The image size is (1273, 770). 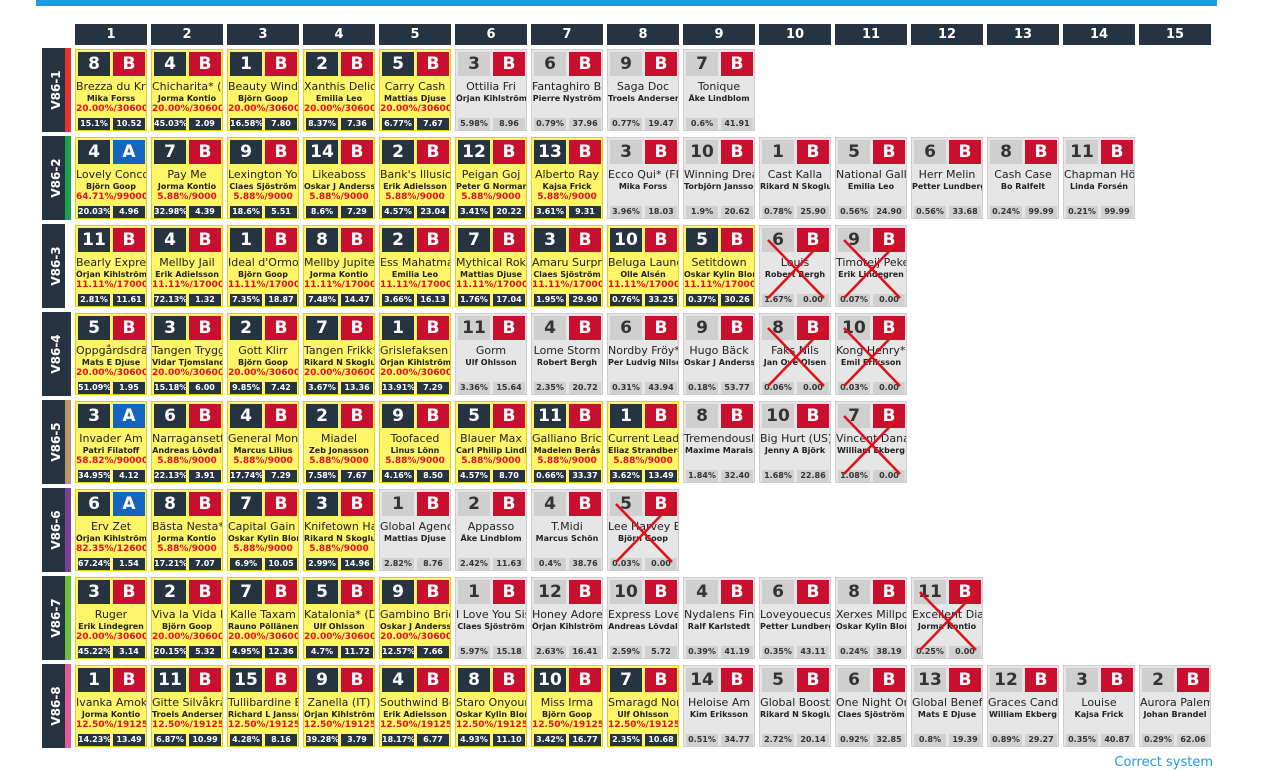 What do you see at coordinates (1099, 706) in the screenshot?
I see `horse-cell: 3 B Louise Kajsa Frick 0.35% 40.87` at bounding box center [1099, 706].